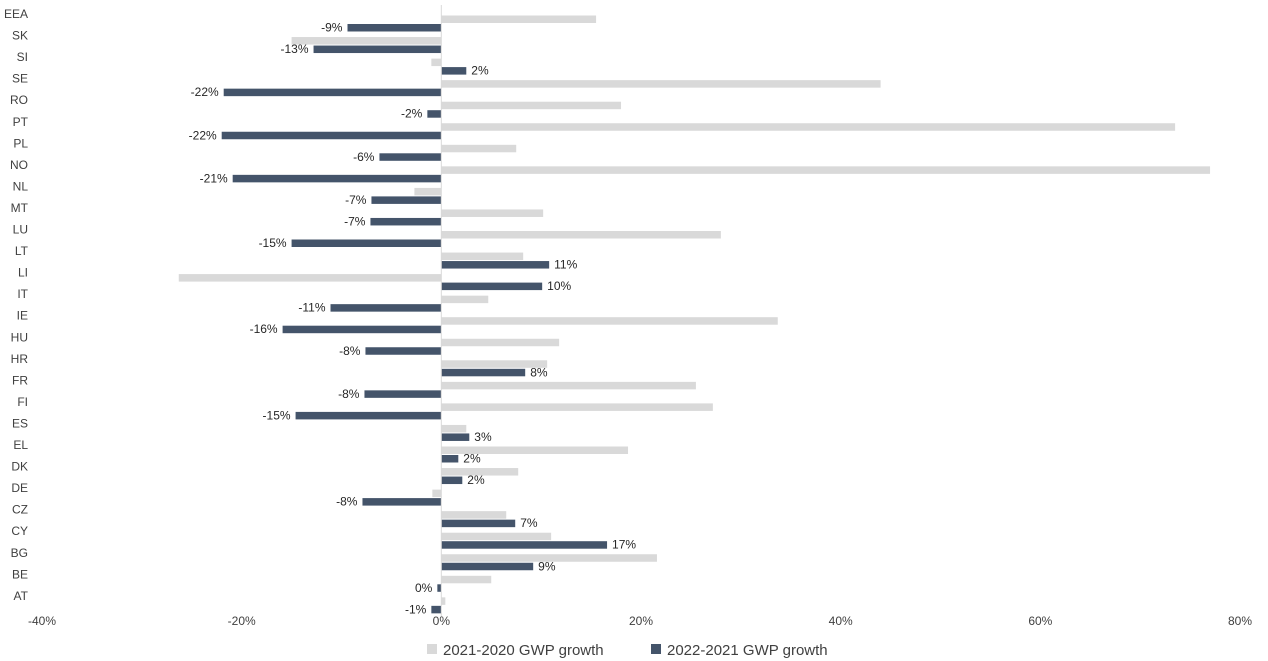 The height and width of the screenshot is (661, 1268). I want to click on category-label-nl: NL, so click(21, 186).